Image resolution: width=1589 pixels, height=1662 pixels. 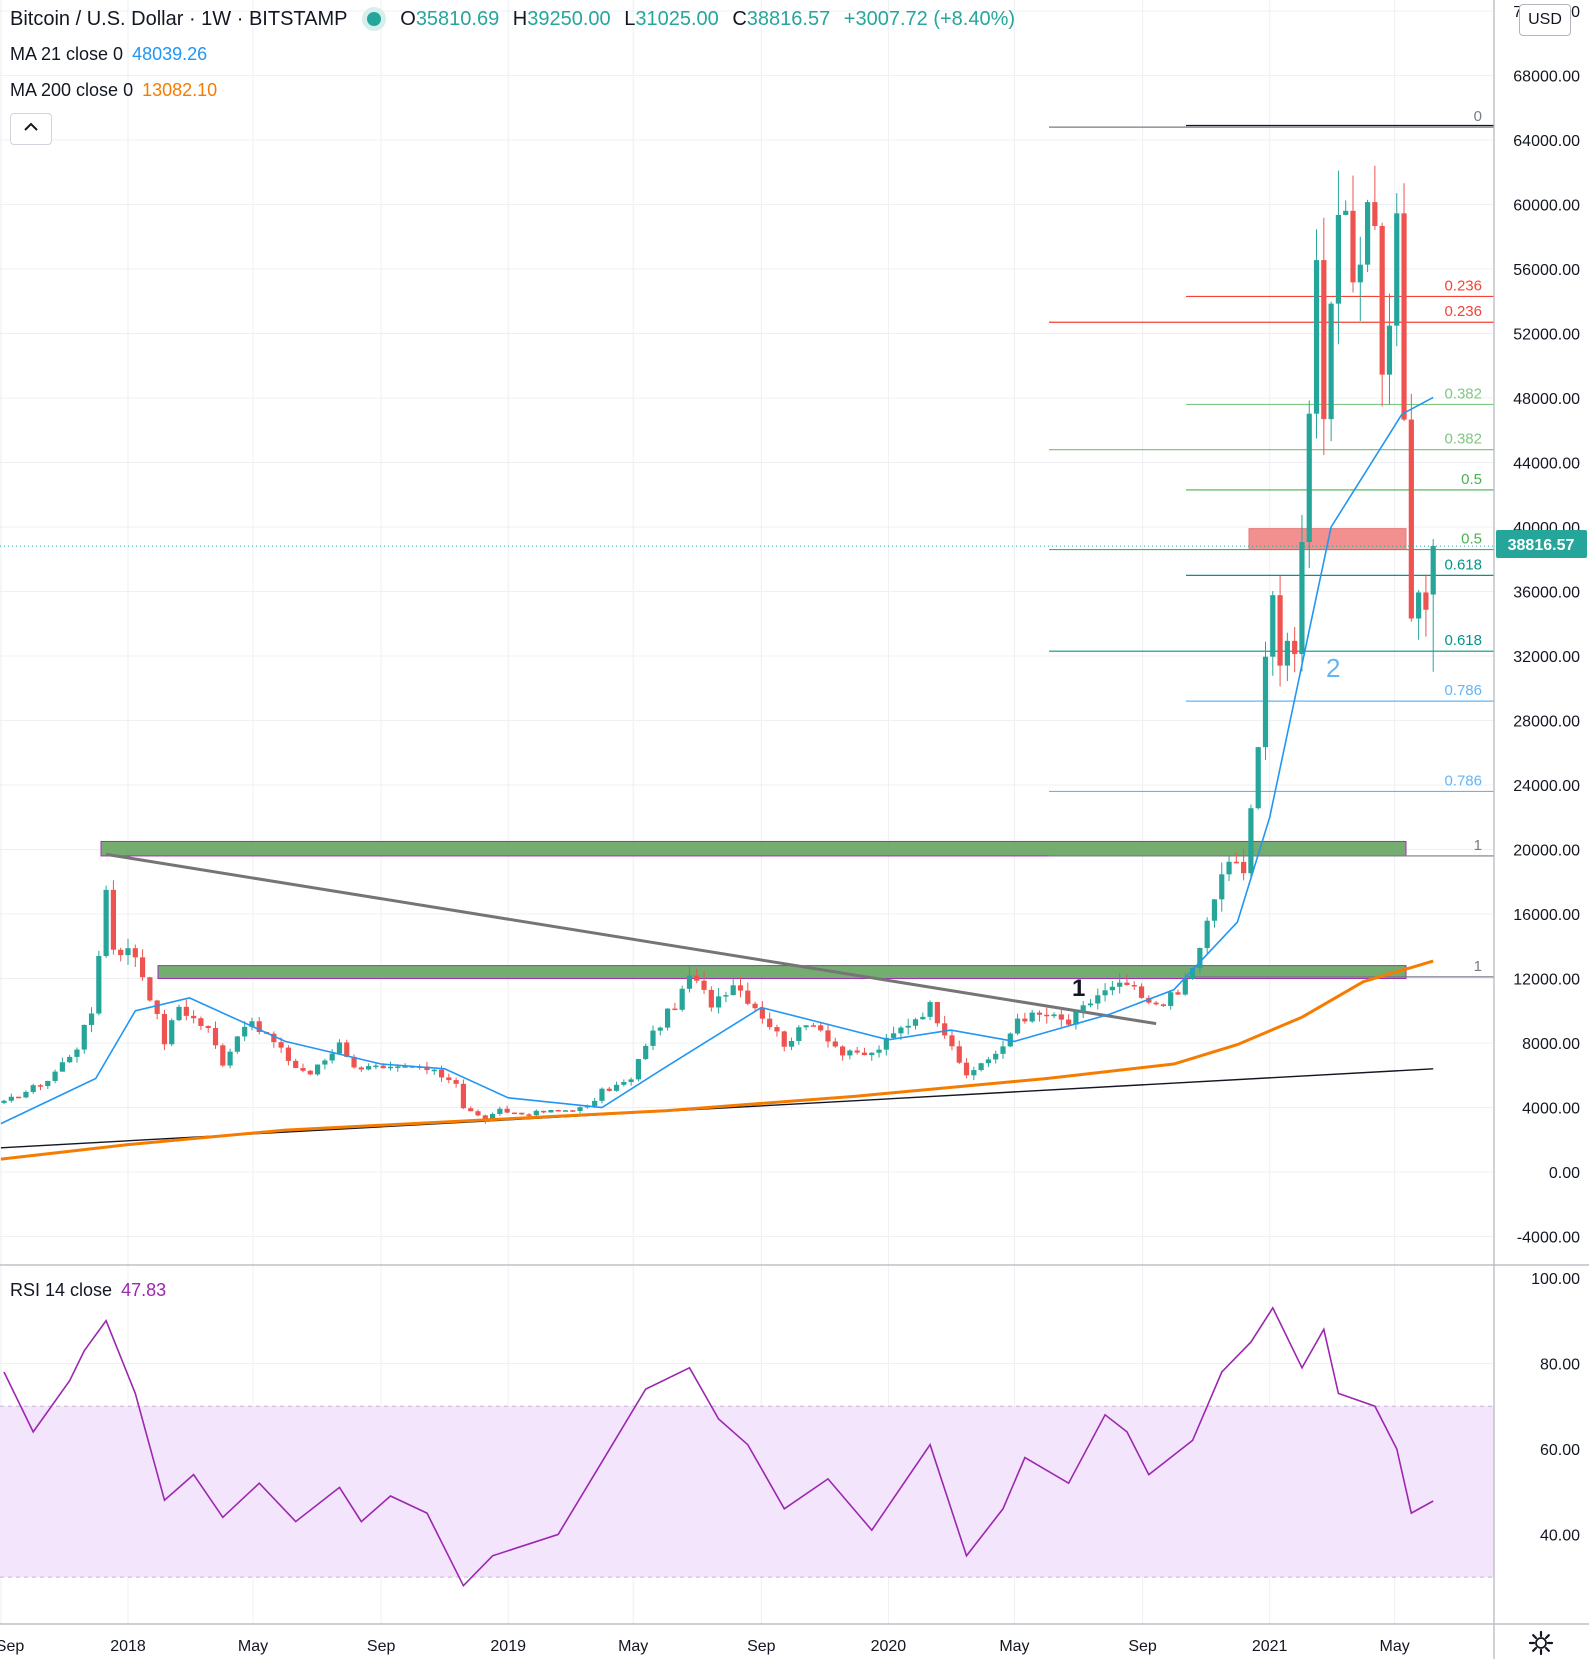 What do you see at coordinates (705, 1646) in the screenshot?
I see `time-axis: Sep 2018 May Sep 2019 May Sep 2020 May Sep 2021 May` at bounding box center [705, 1646].